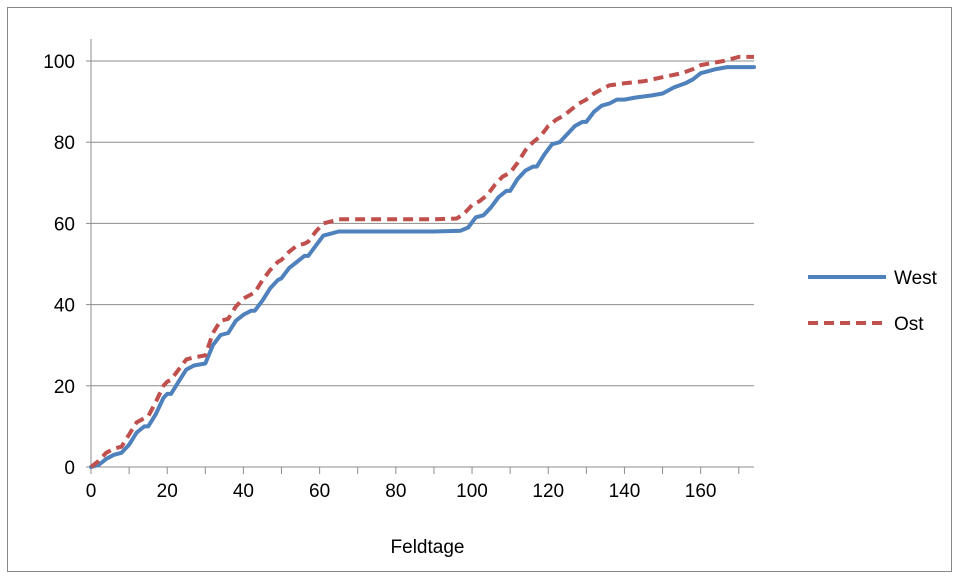  Describe the element at coordinates (916, 278) in the screenshot. I see `legend-label-west: West` at that location.